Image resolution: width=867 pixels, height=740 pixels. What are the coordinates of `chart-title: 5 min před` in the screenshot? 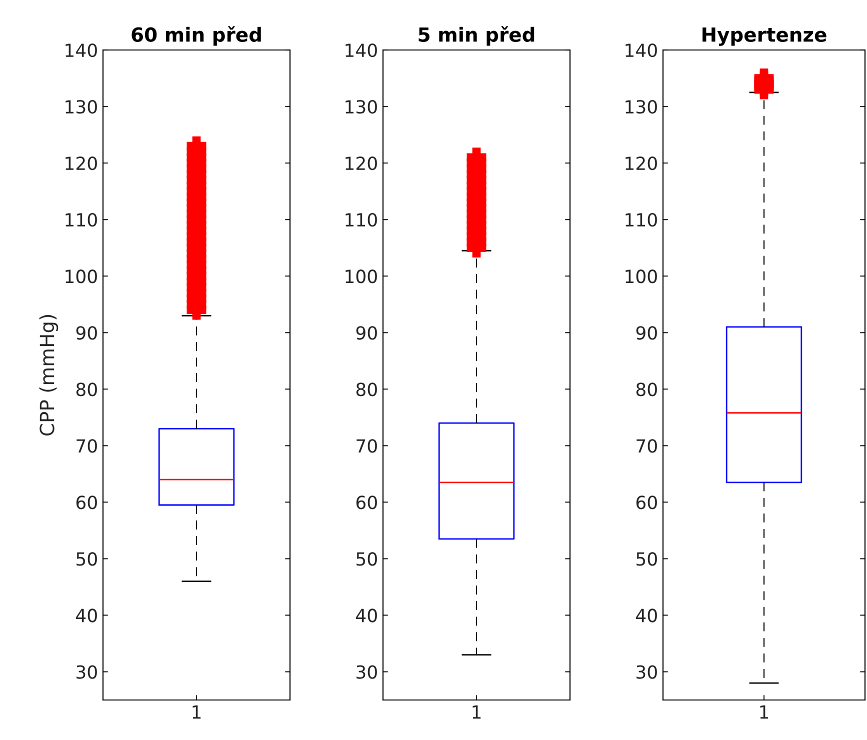 It's located at (476, 36).